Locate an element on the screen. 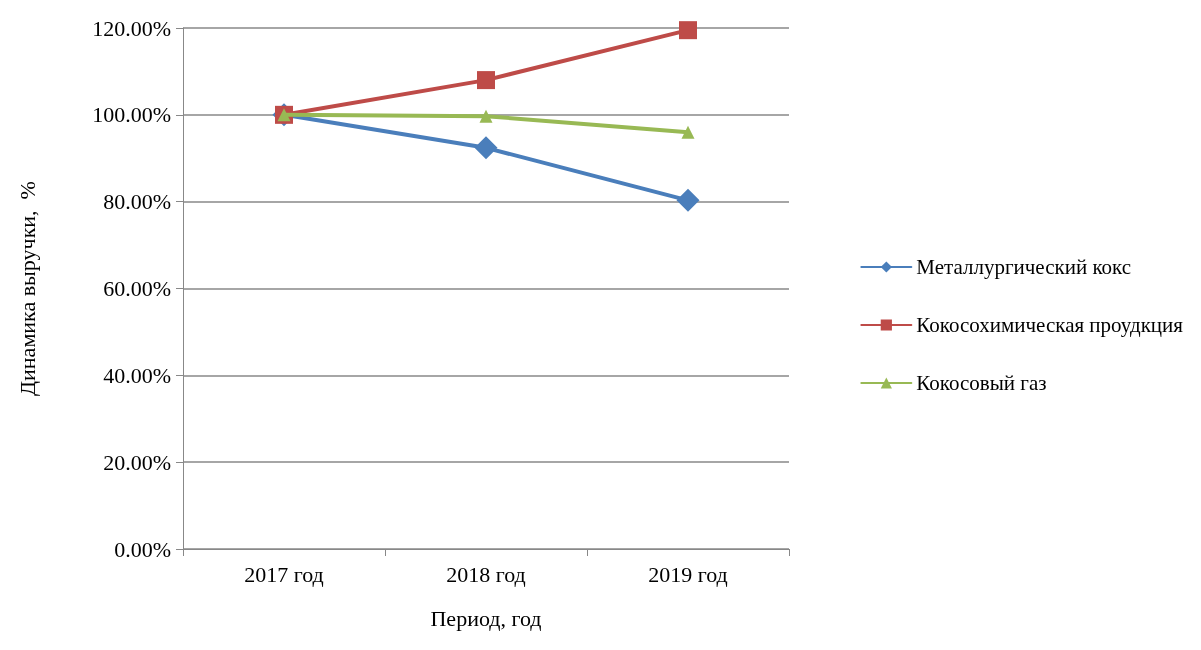  y-tick-label: 0.00% is located at coordinates (142, 549).